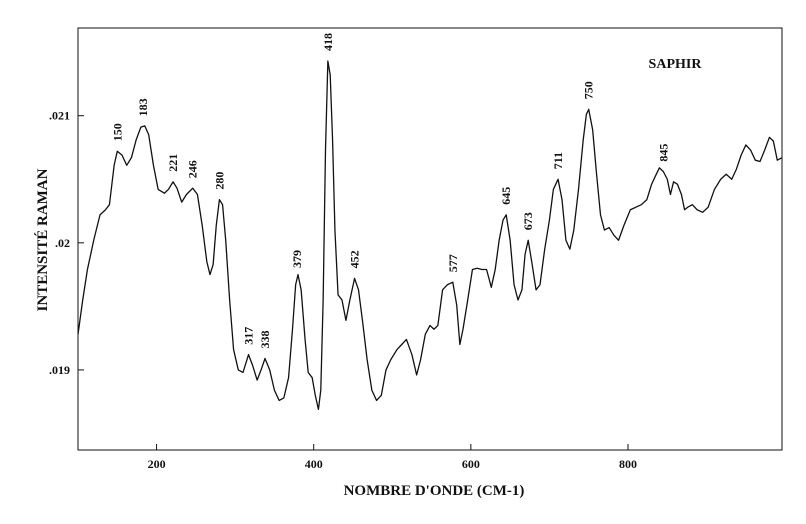  I want to click on peak-label: 183, so click(143, 107).